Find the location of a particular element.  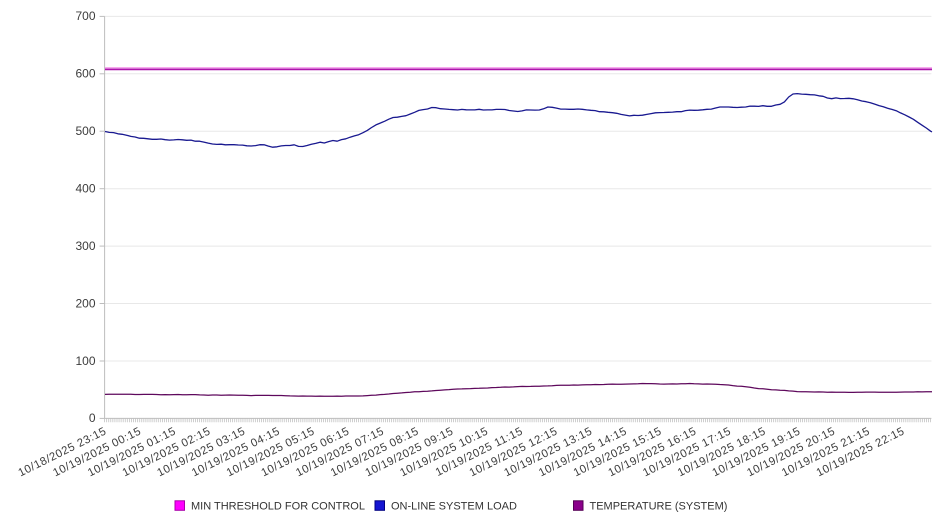

svg-text: MIN THRESHOLD FOR CONTROL is located at coordinates (278, 507).